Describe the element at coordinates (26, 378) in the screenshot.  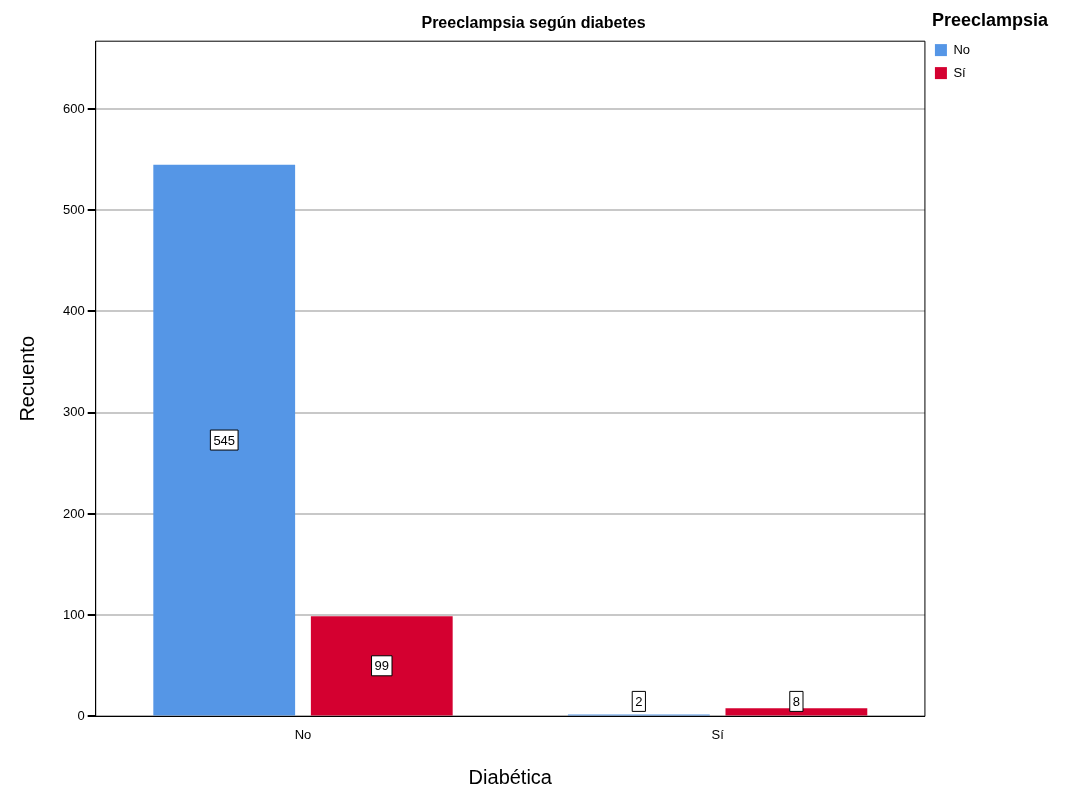
I see `y-axis-title: Recuento` at that location.